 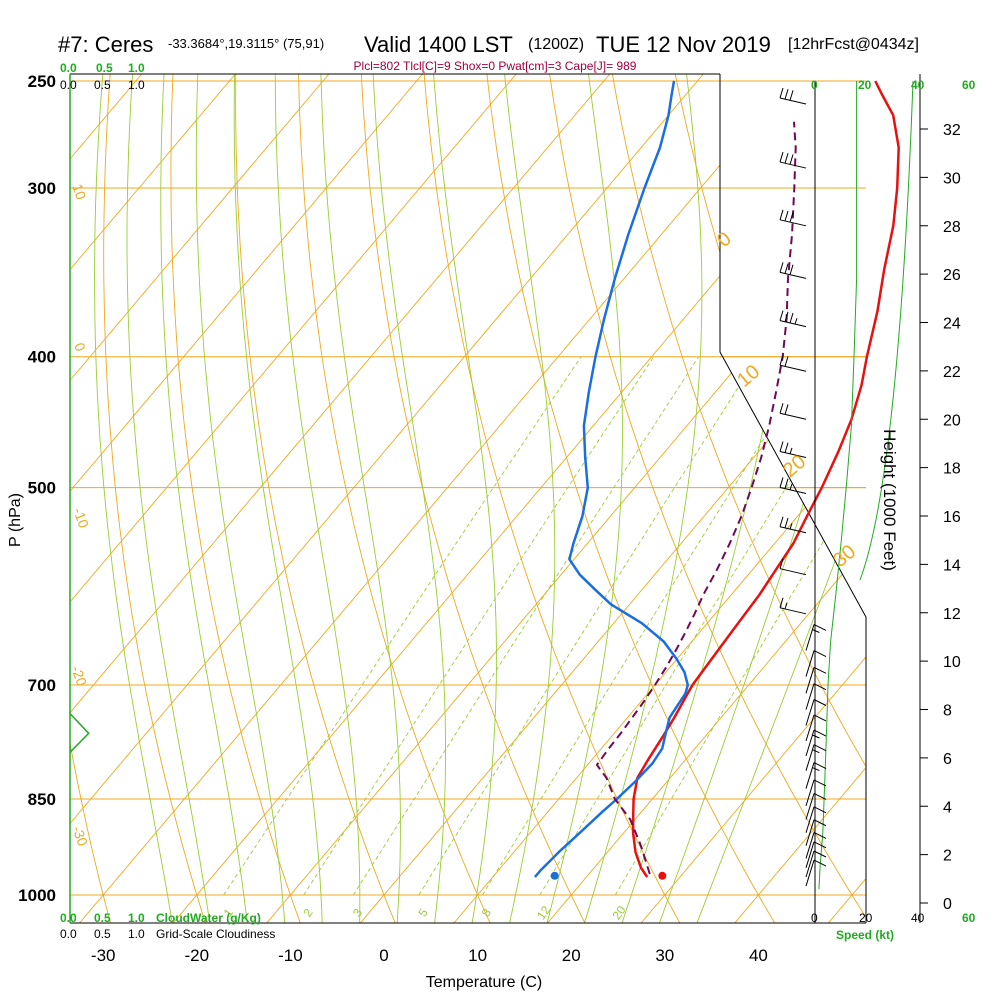 I want to click on temperature-surface-marker, so click(x=662, y=875).